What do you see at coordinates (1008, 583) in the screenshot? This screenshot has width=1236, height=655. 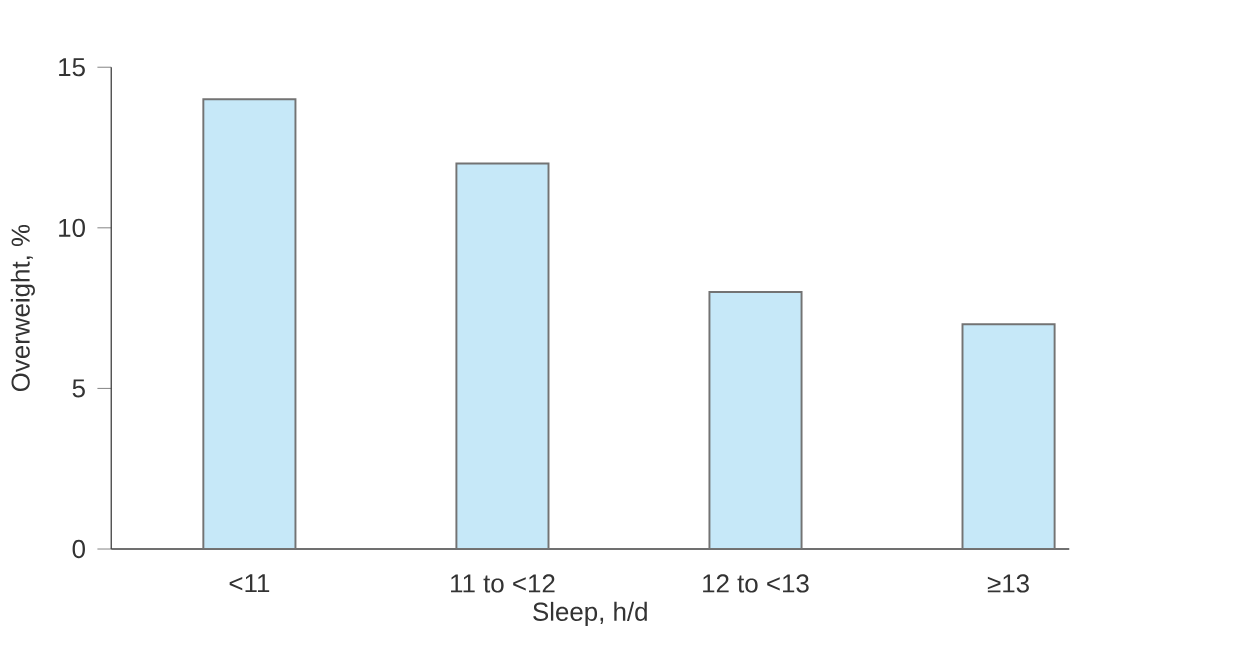 I see `x-tick-label: ≥13` at bounding box center [1008, 583].